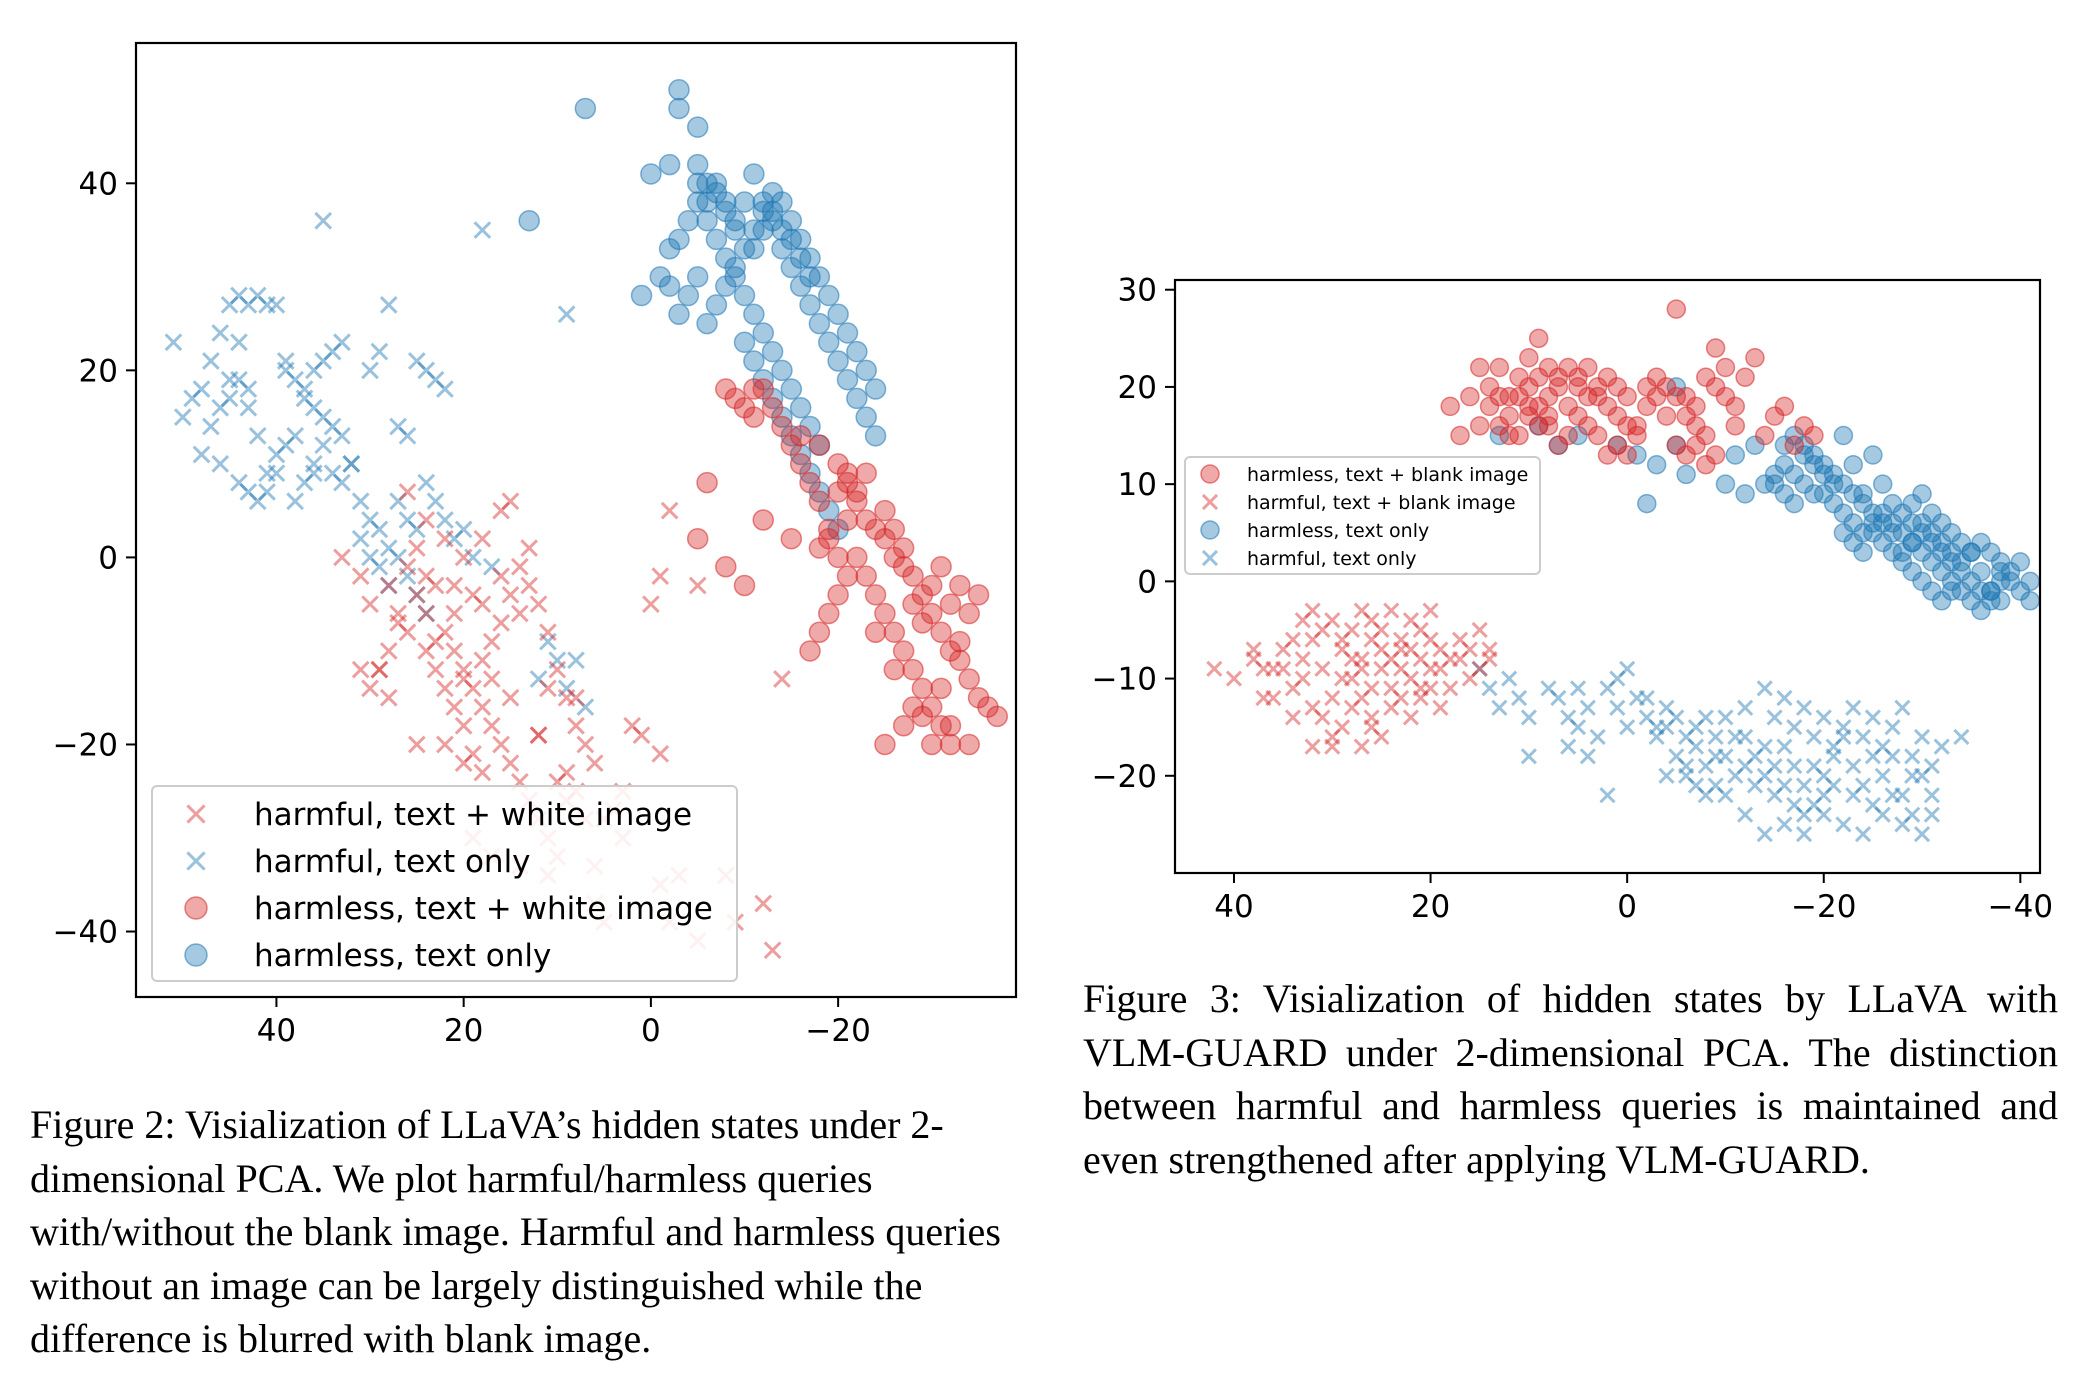  Describe the element at coordinates (1124, 680) in the screenshot. I see `y-tick-label: −10` at that location.